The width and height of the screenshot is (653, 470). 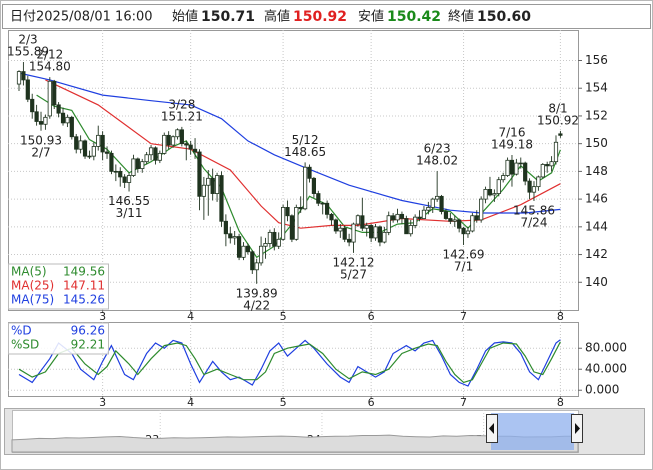 I want to click on legend-value: 149.56, so click(x=84, y=272).